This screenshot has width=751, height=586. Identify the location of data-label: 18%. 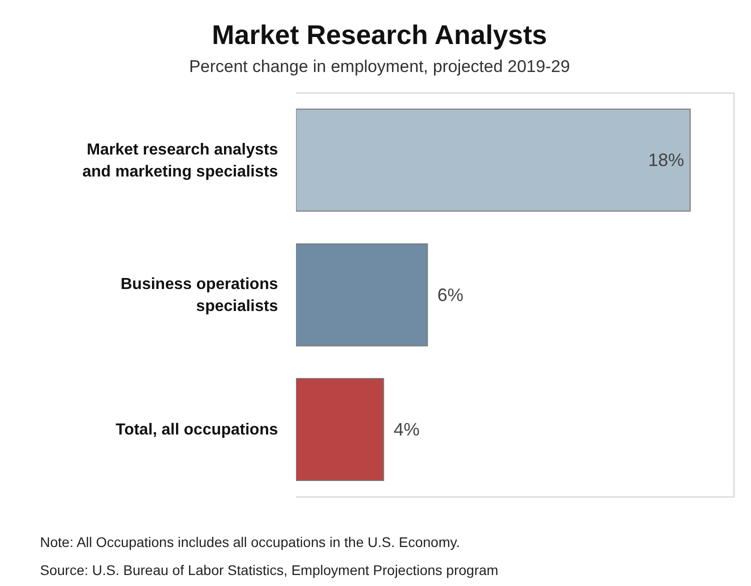
(666, 160).